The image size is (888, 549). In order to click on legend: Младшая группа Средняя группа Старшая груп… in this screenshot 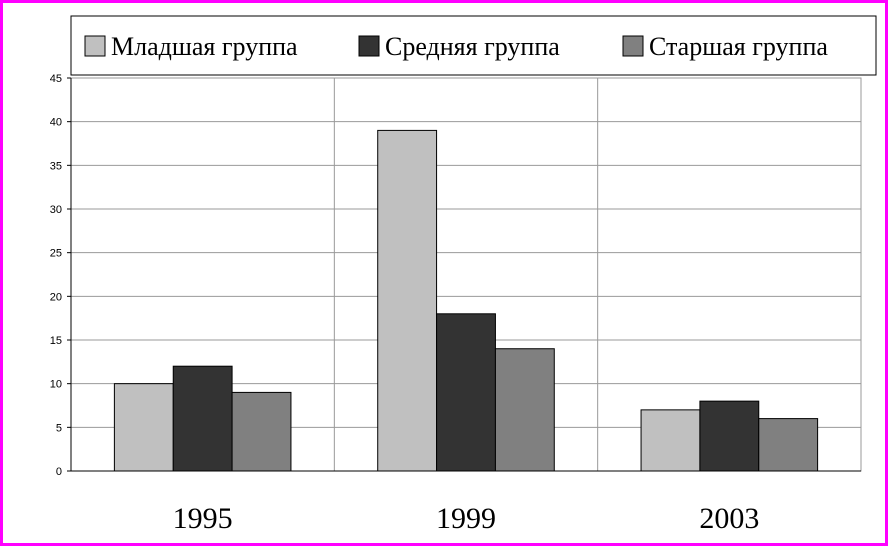, I will do `click(456, 46)`.